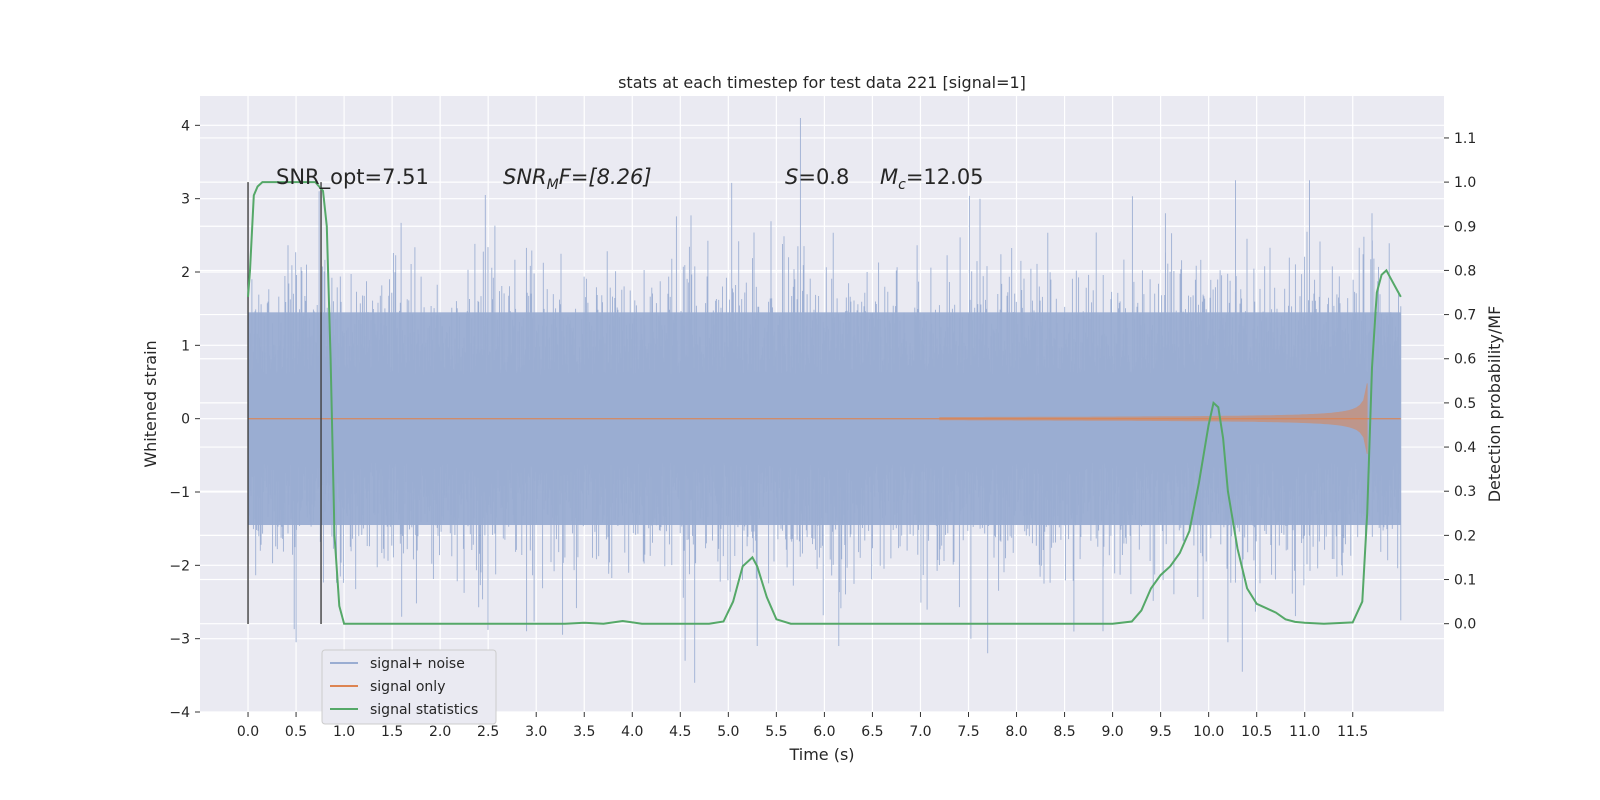 The width and height of the screenshot is (1600, 800). What do you see at coordinates (424, 710) in the screenshot?
I see `legend-label-stats: signal statistics` at bounding box center [424, 710].